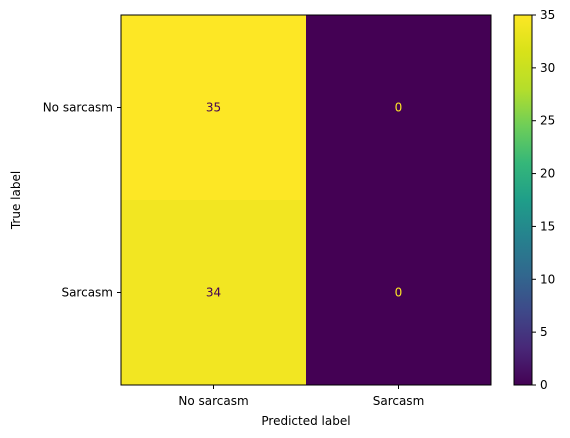 This screenshot has height=438, width=570. What do you see at coordinates (82, 200) in the screenshot?
I see `y-axis-ticks: No sarcasm Sarcasm` at bounding box center [82, 200].